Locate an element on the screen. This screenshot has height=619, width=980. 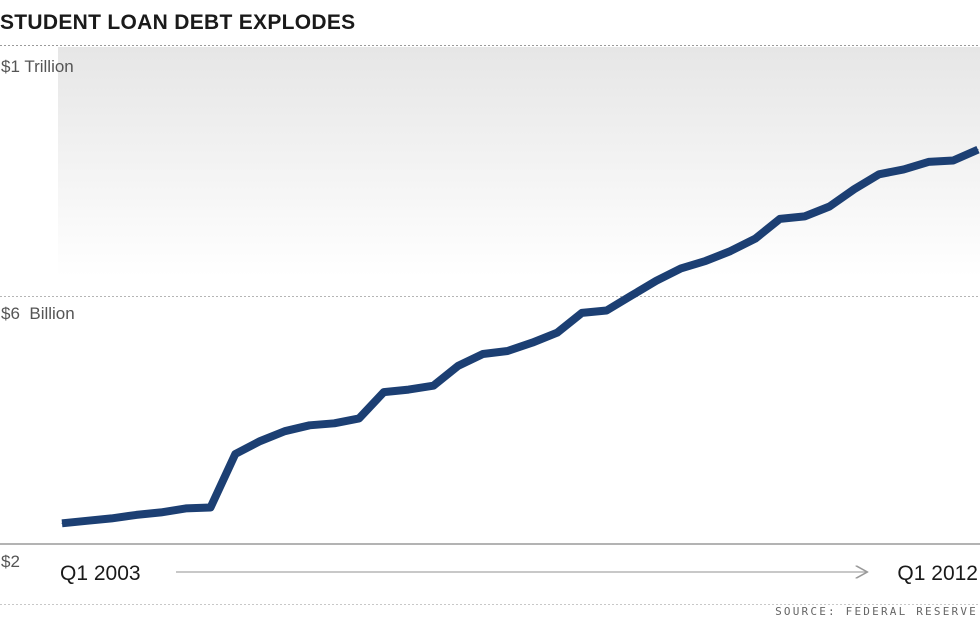
x-label-end: Q1 2012 is located at coordinates (937, 573).